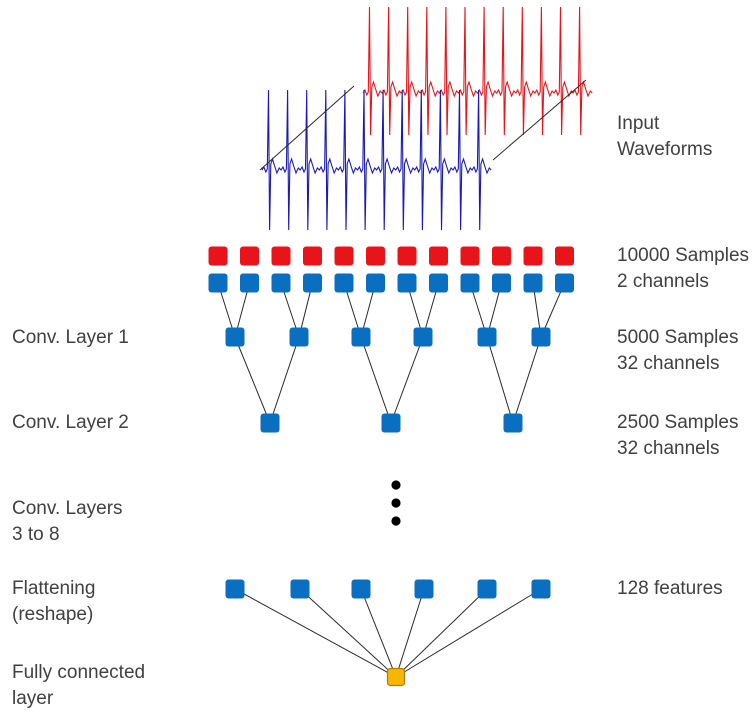 This screenshot has height=713, width=756. I want to click on waveform-connector-left, so click(307, 128).